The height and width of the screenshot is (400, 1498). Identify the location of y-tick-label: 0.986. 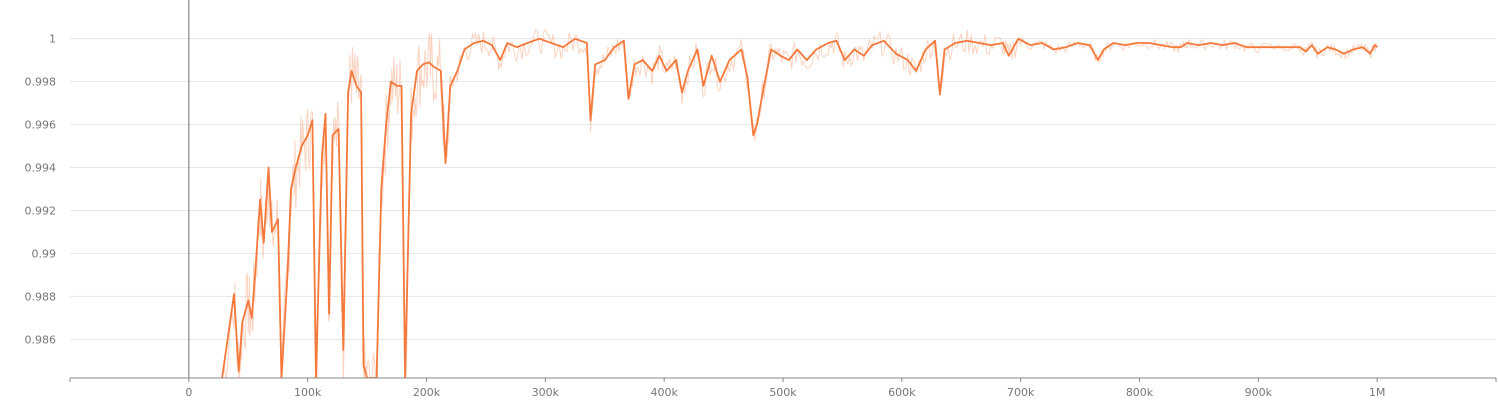
(41, 339).